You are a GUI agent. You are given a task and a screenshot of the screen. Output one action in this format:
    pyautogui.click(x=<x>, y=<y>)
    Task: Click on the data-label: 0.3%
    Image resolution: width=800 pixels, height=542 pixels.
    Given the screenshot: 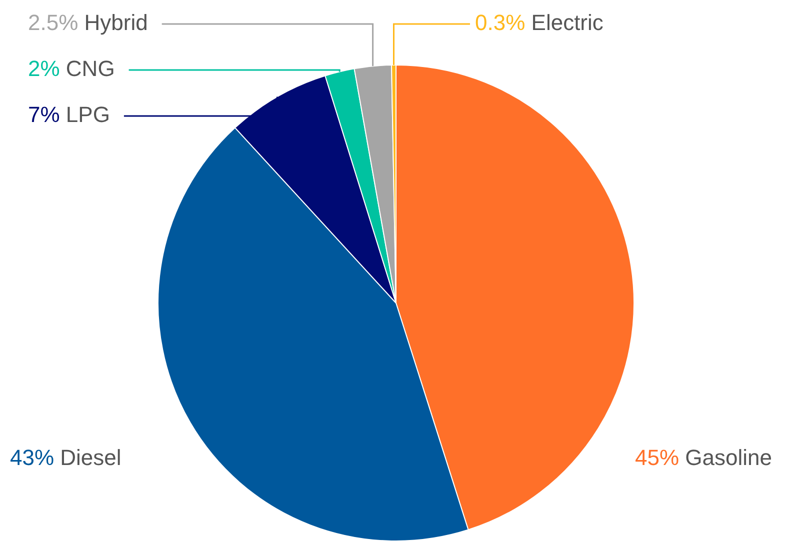 What is the action you would take?
    pyautogui.click(x=503, y=22)
    